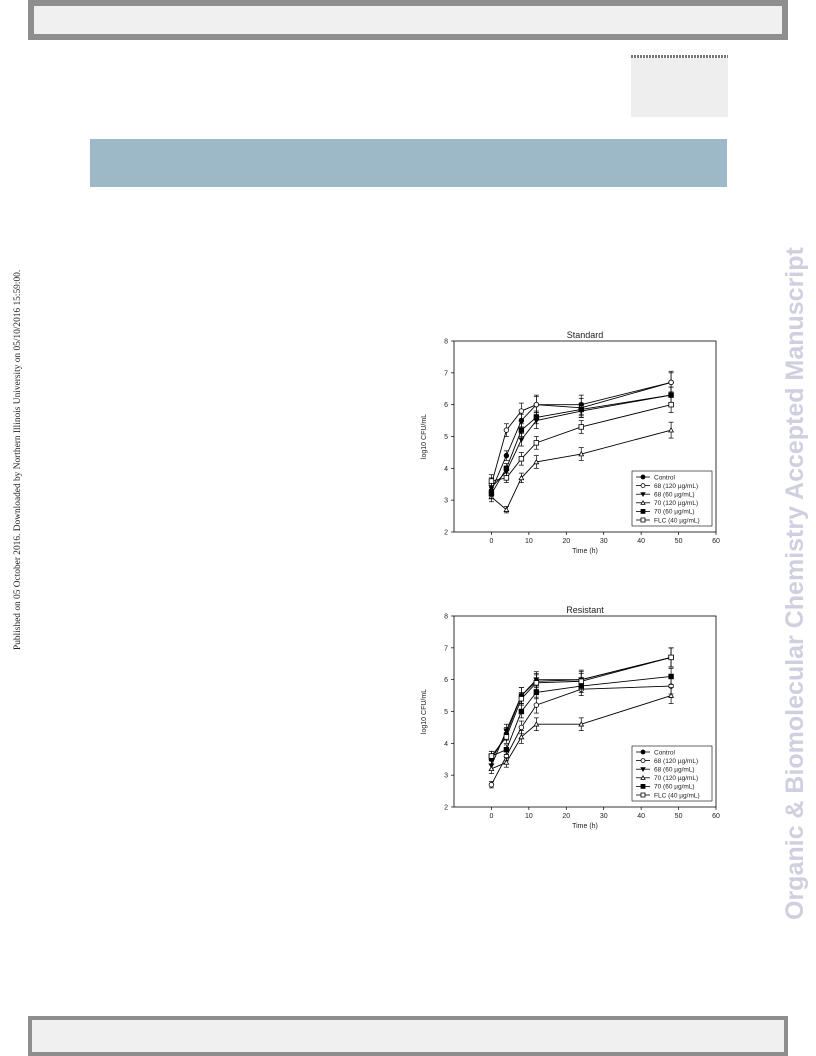 This screenshot has width=816, height=1056. What do you see at coordinates (446, 469) in the screenshot?
I see `y-tick-label: 4` at bounding box center [446, 469].